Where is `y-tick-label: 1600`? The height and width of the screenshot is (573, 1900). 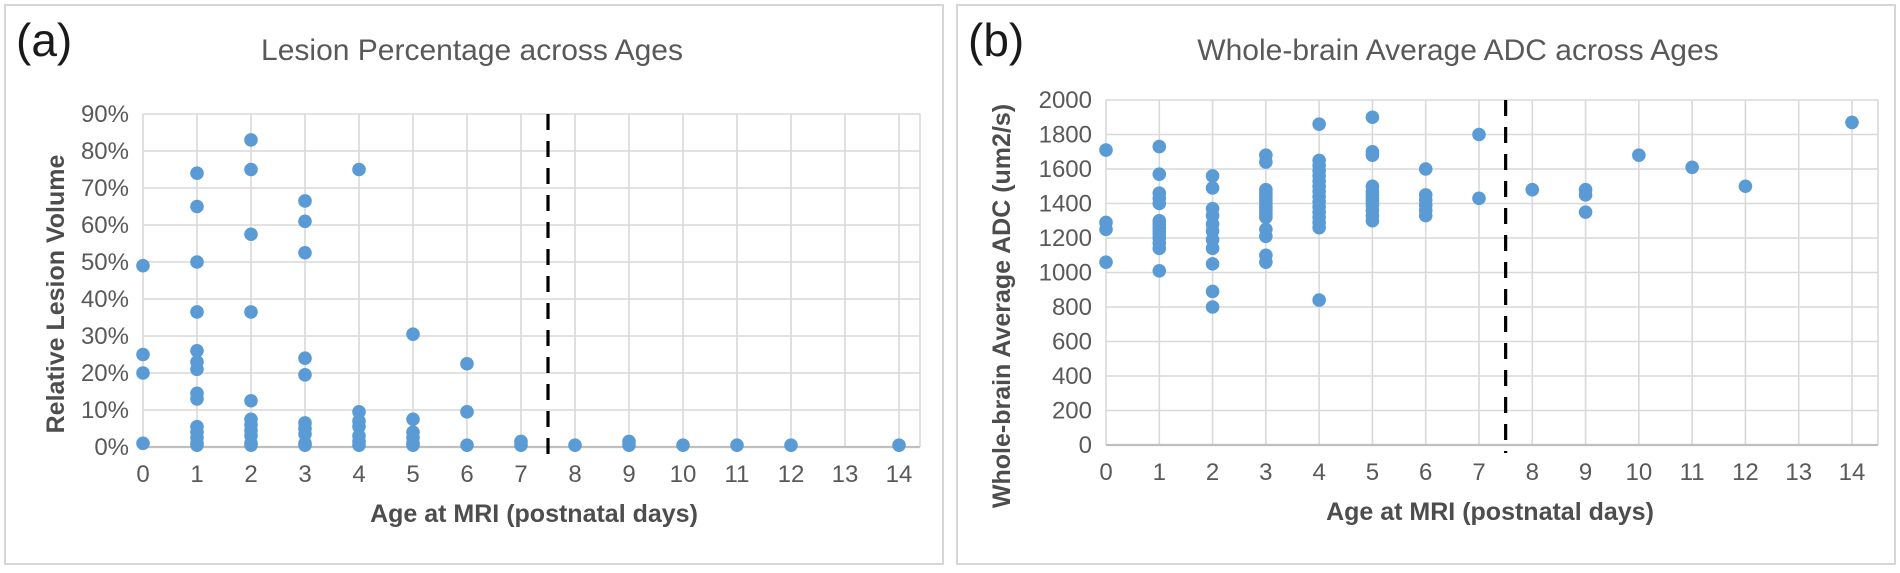
y-tick-label: 1600 is located at coordinates (1065, 169).